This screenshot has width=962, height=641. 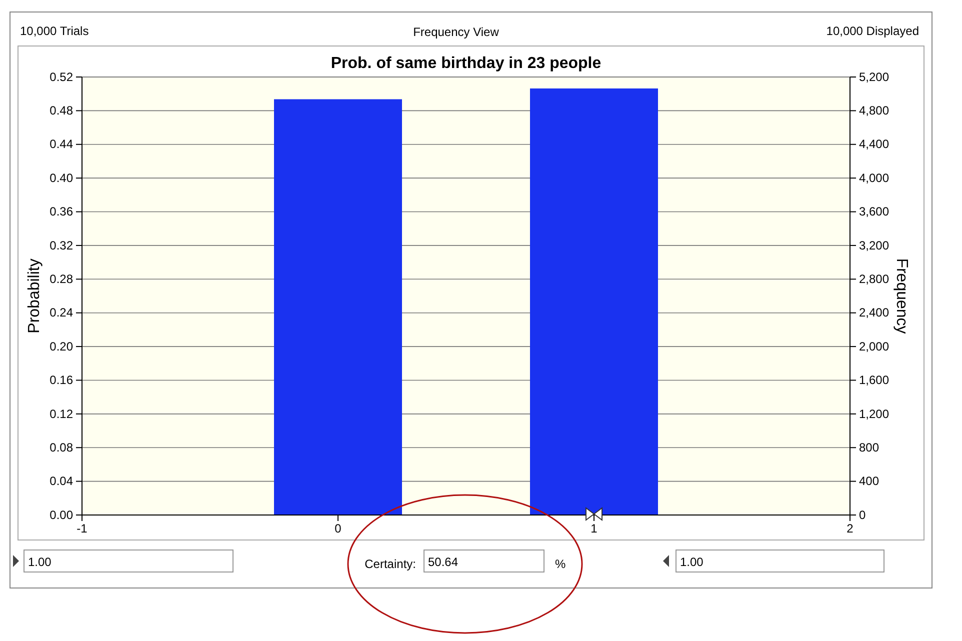 What do you see at coordinates (874, 313) in the screenshot?
I see `y2-tick-label: 2,400` at bounding box center [874, 313].